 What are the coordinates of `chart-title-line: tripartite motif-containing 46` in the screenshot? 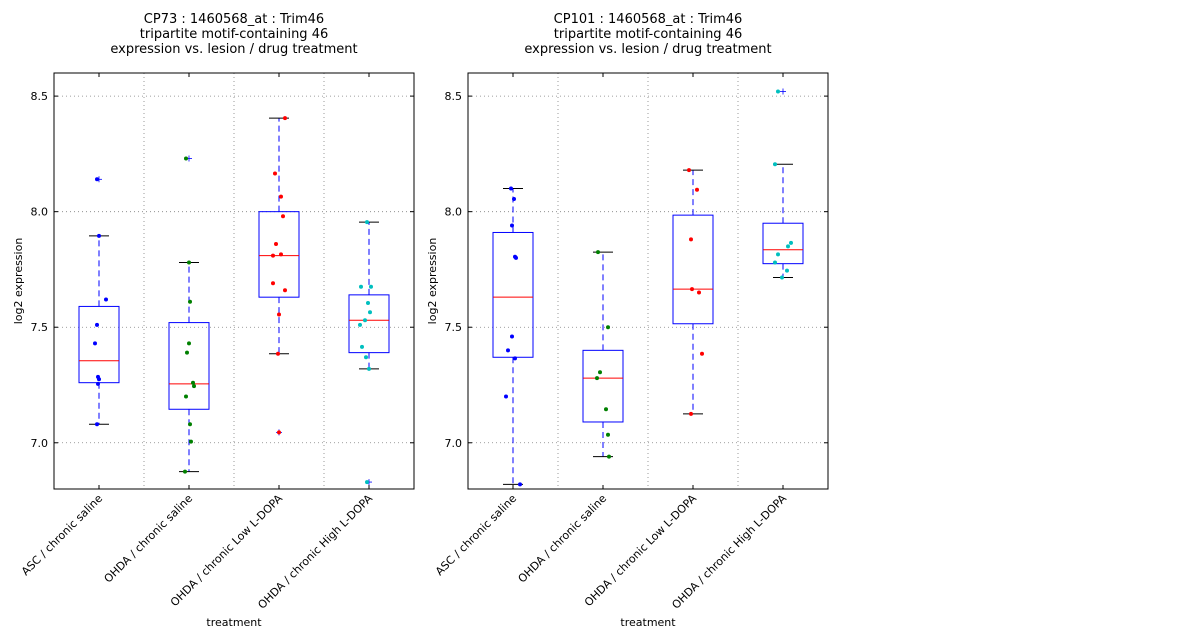 It's located at (234, 34).